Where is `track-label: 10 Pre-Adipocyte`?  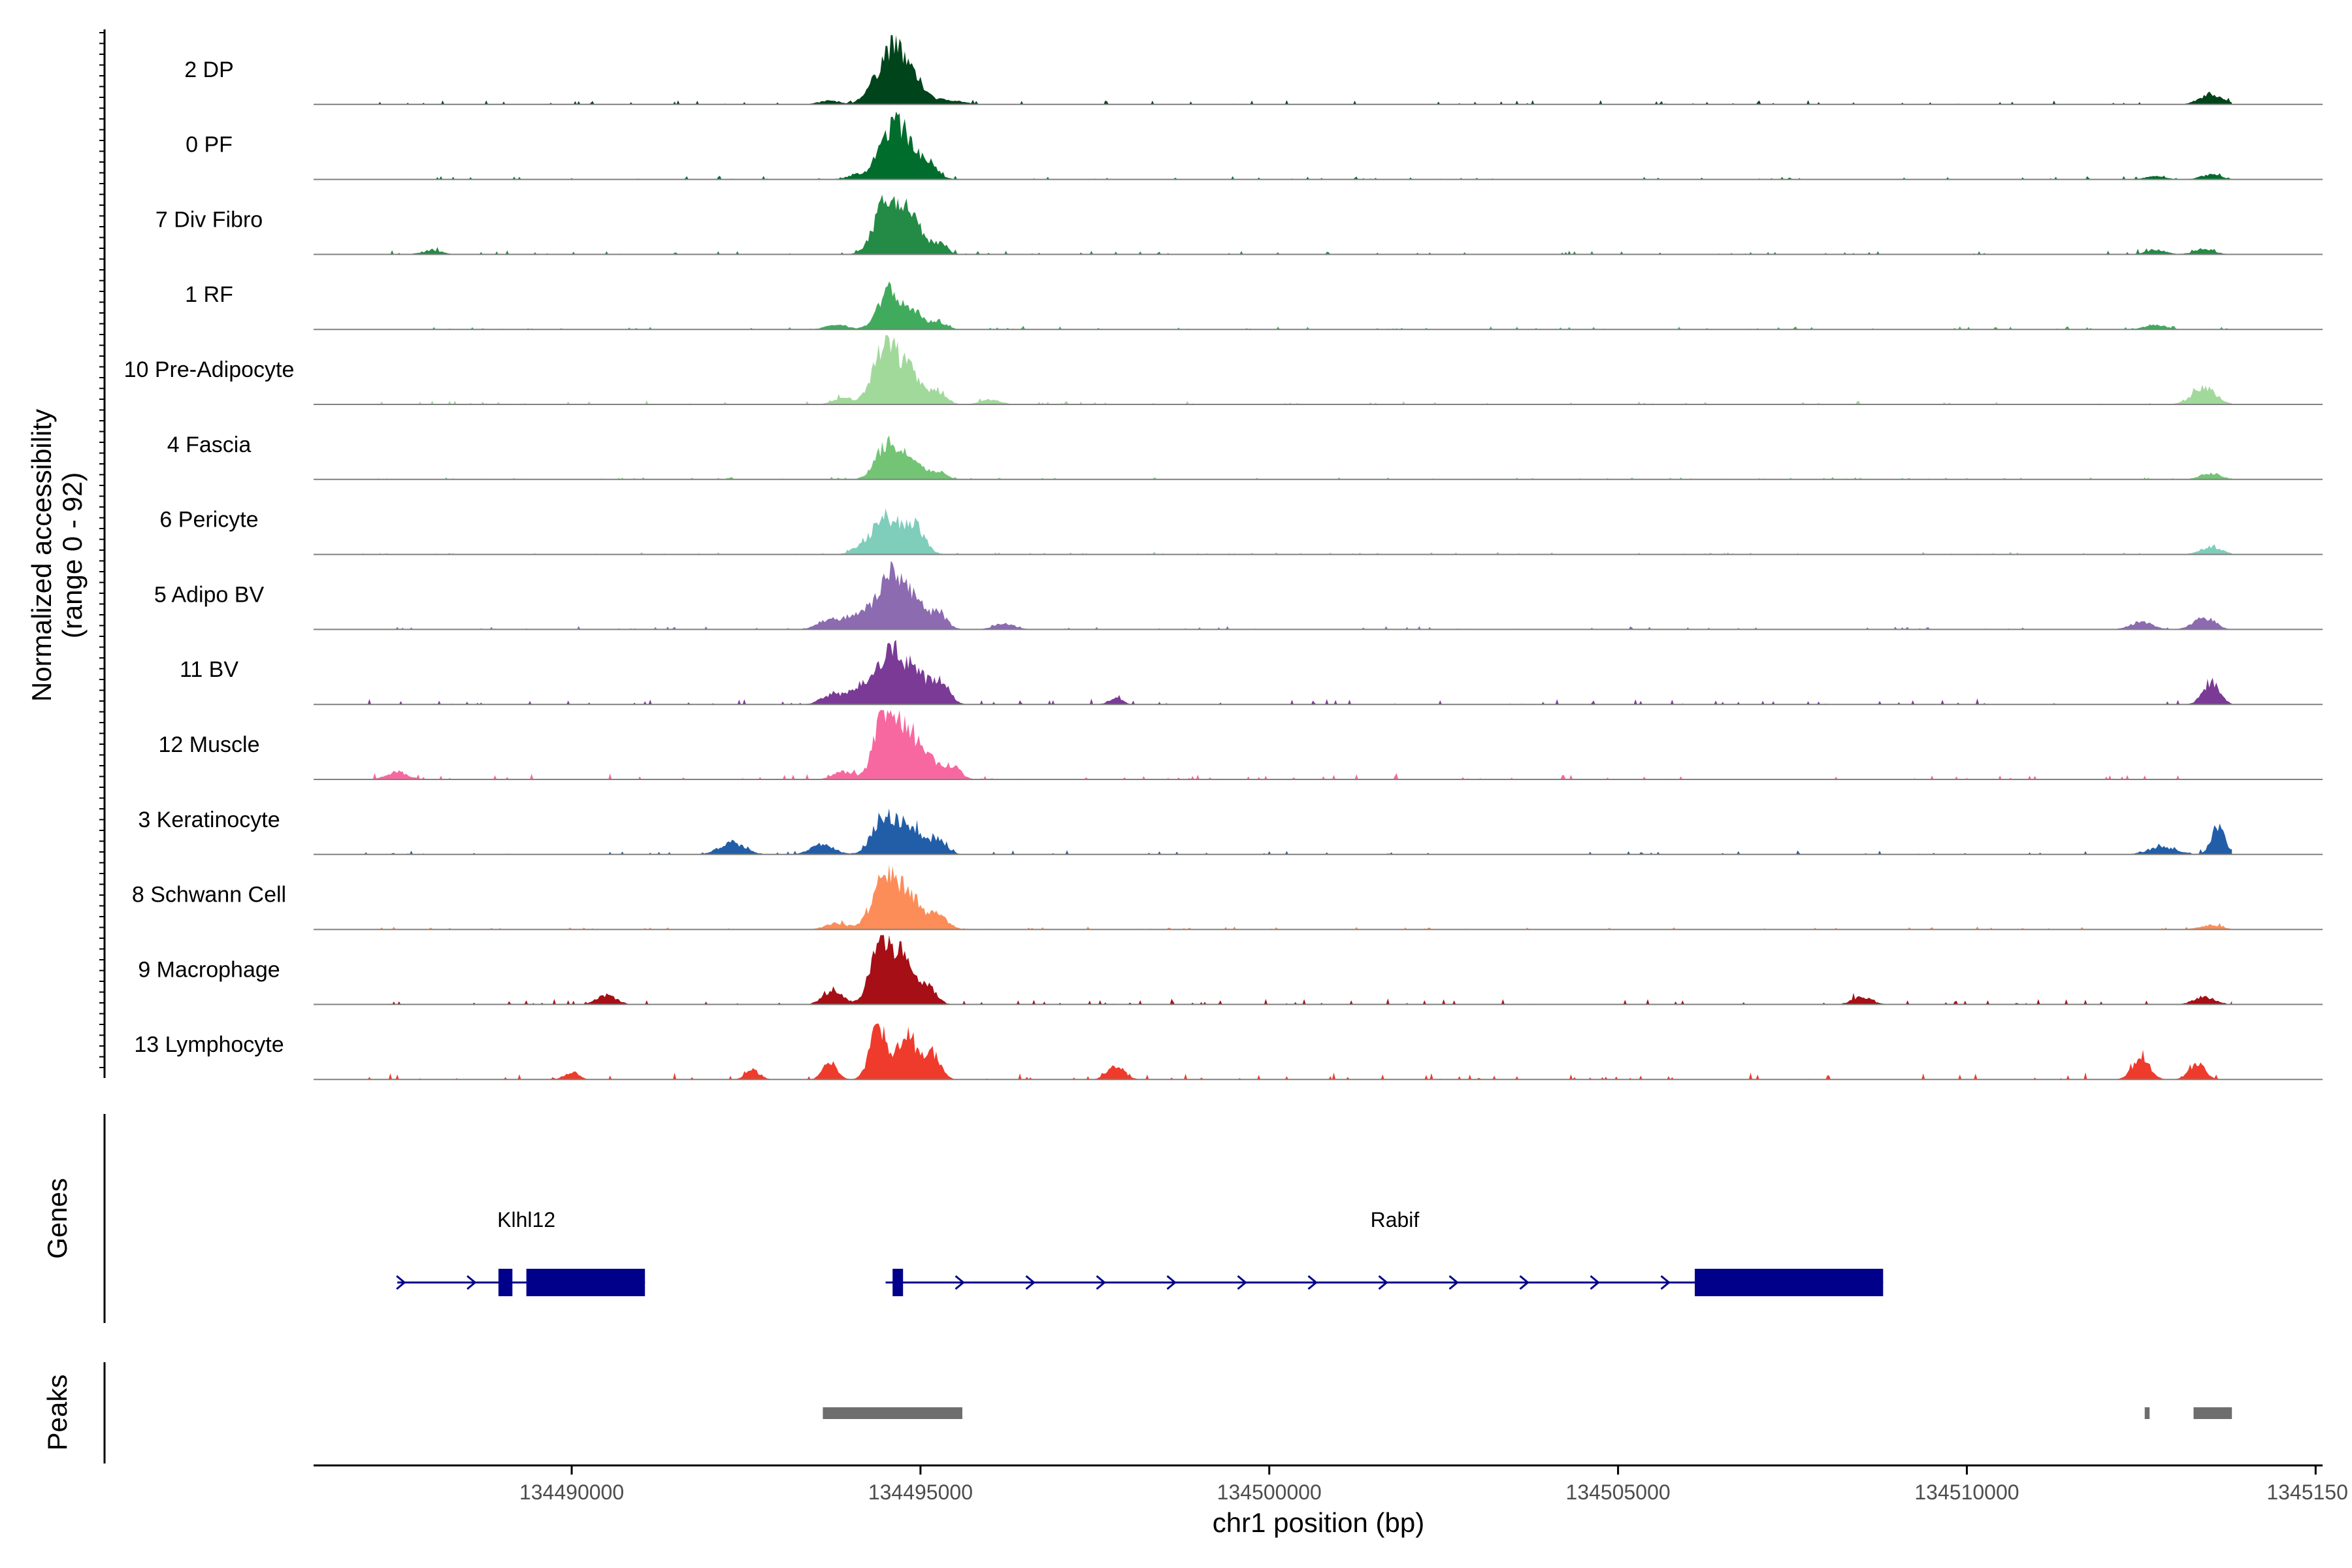 track-label: 10 Pre-Adipocyte is located at coordinates (209, 369).